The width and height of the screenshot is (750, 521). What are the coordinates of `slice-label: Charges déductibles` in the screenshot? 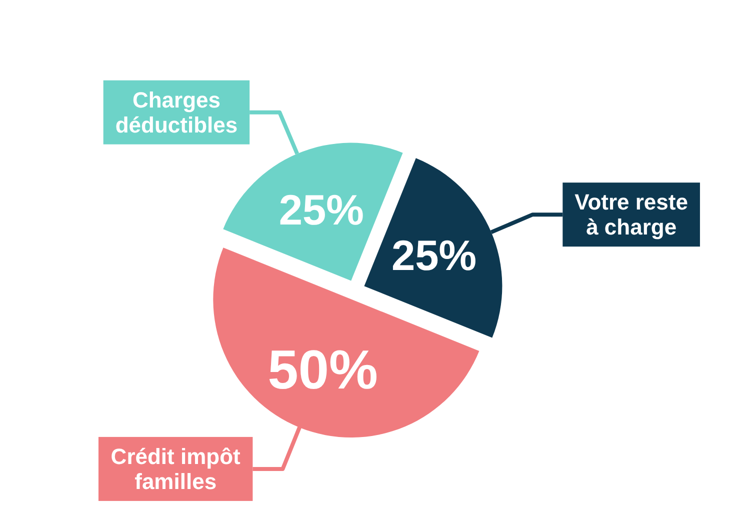 It's located at (176, 112).